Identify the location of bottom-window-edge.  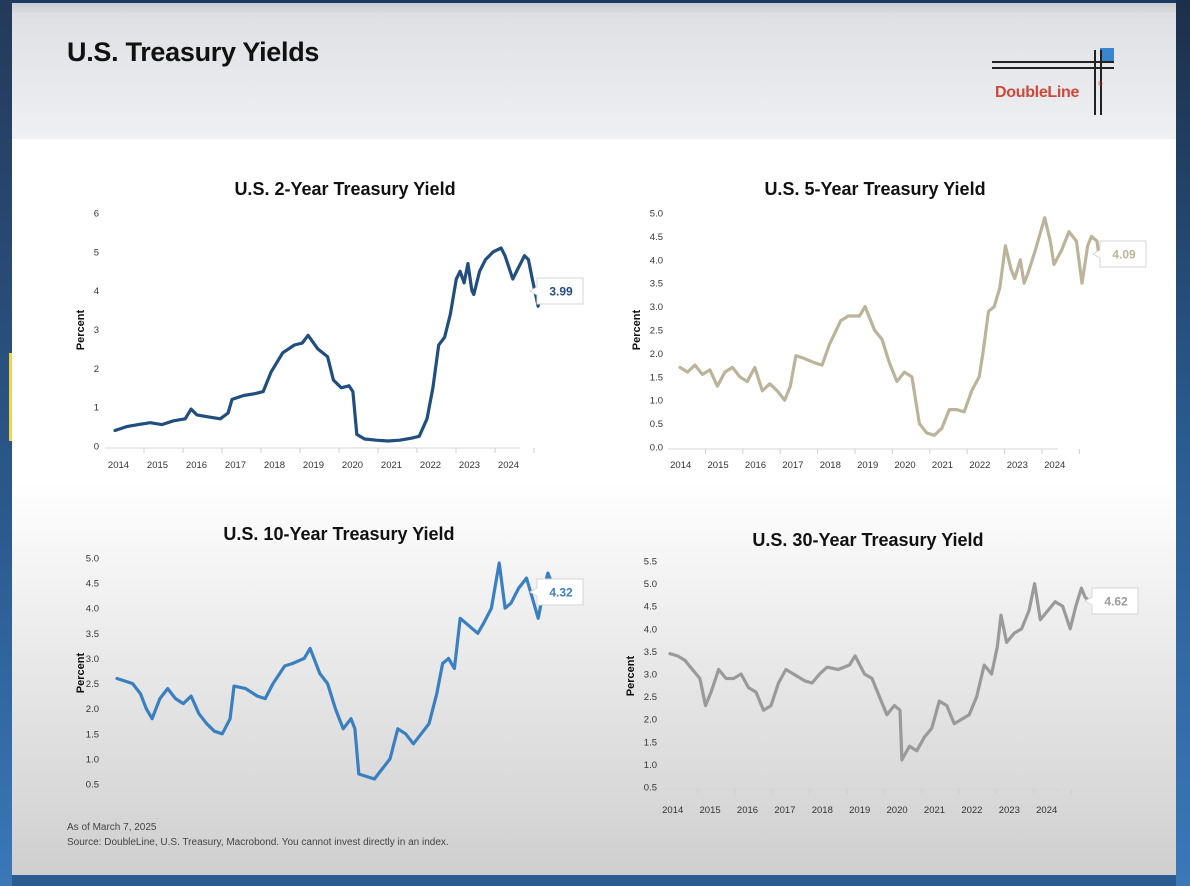
(594, 880).